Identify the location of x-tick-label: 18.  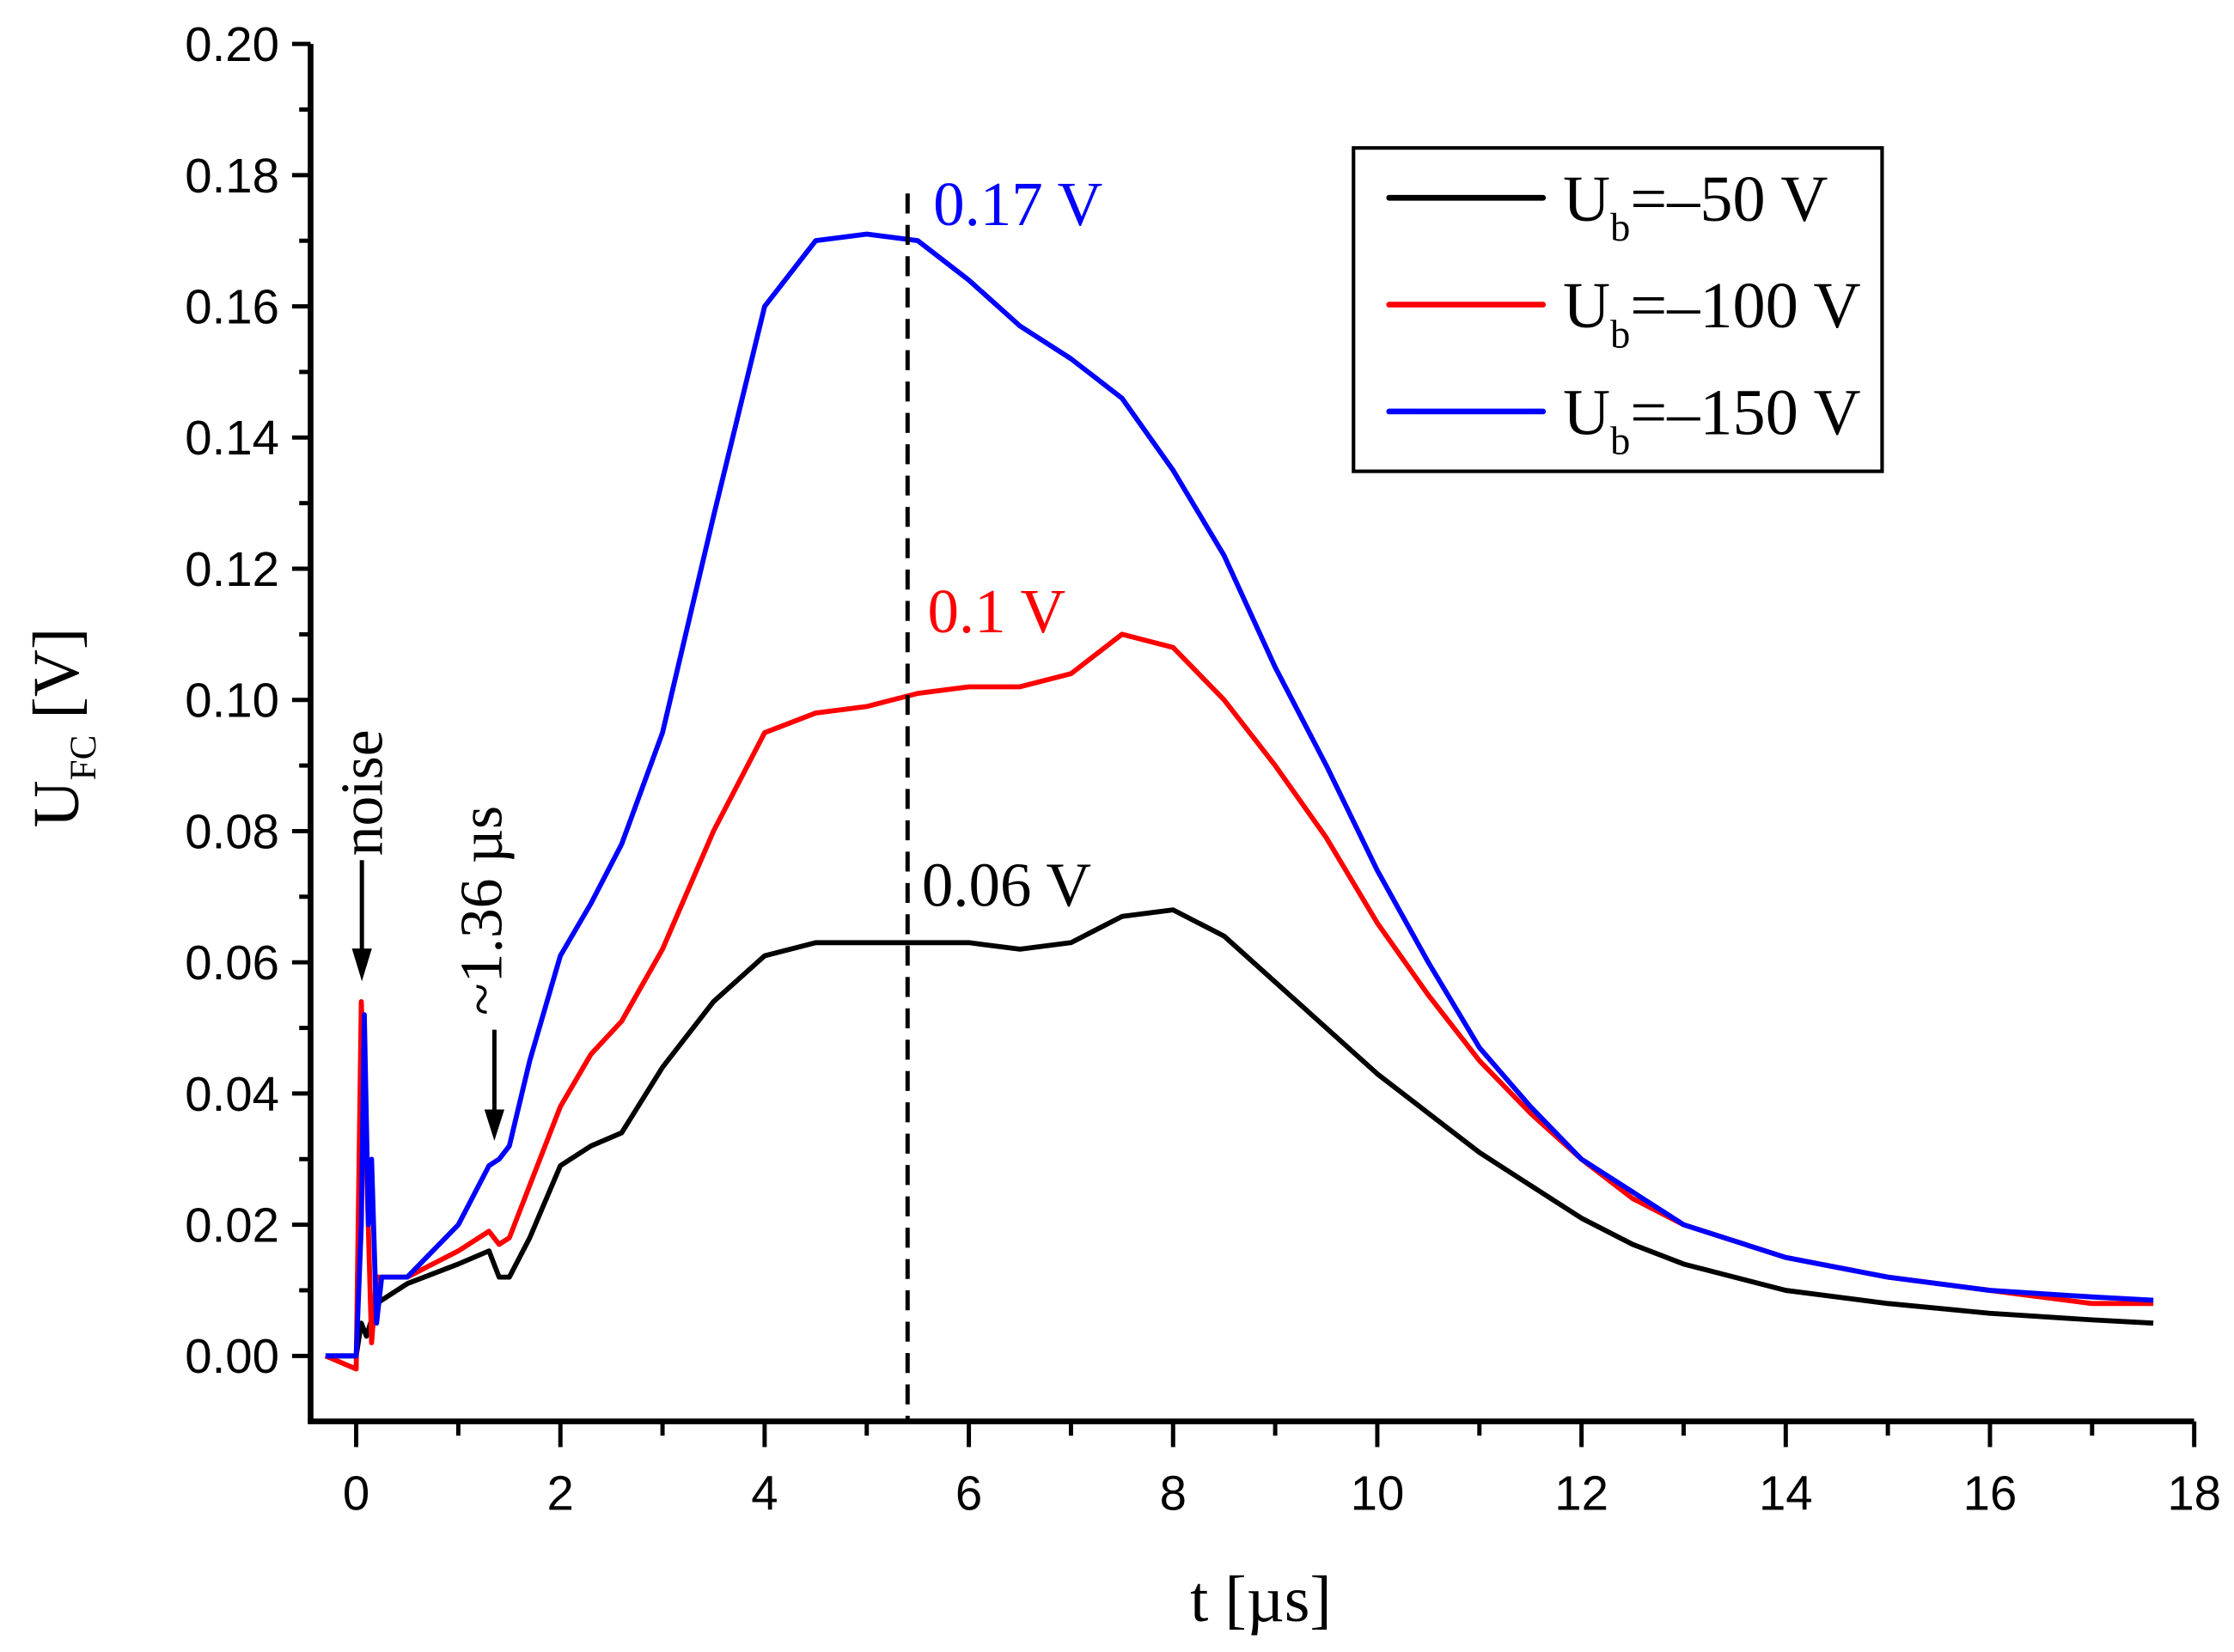
(2194, 1493).